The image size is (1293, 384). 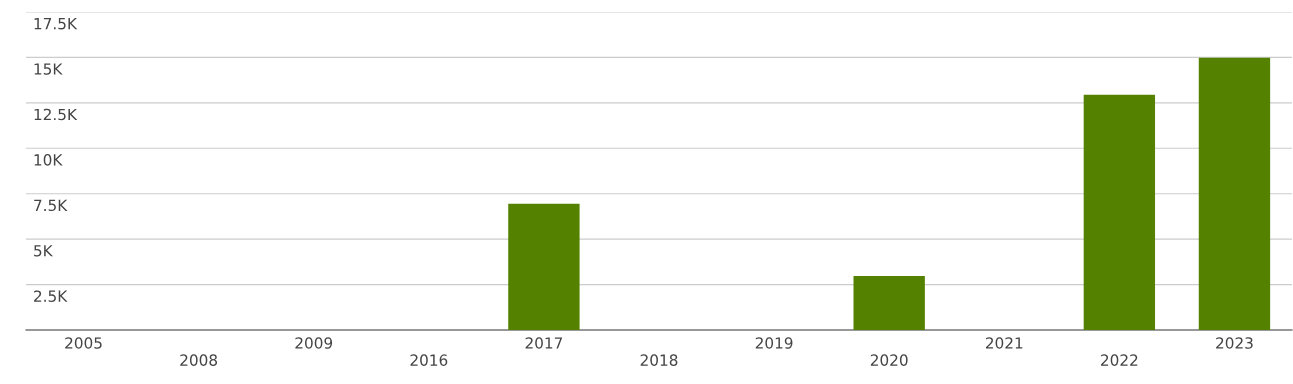 What do you see at coordinates (56, 114) in the screenshot?
I see `y-tick-label: 12.5K` at bounding box center [56, 114].